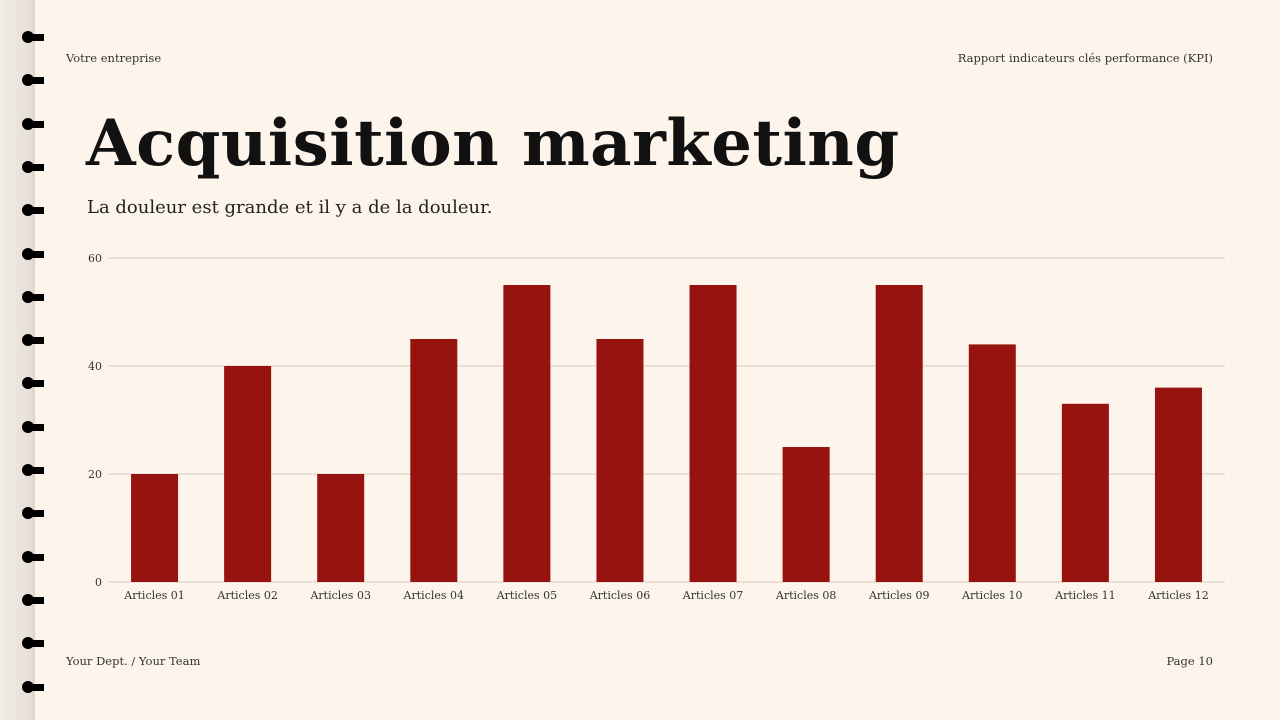 The width and height of the screenshot is (1280, 720). I want to click on x-tick-label: Articles 04, so click(433, 595).